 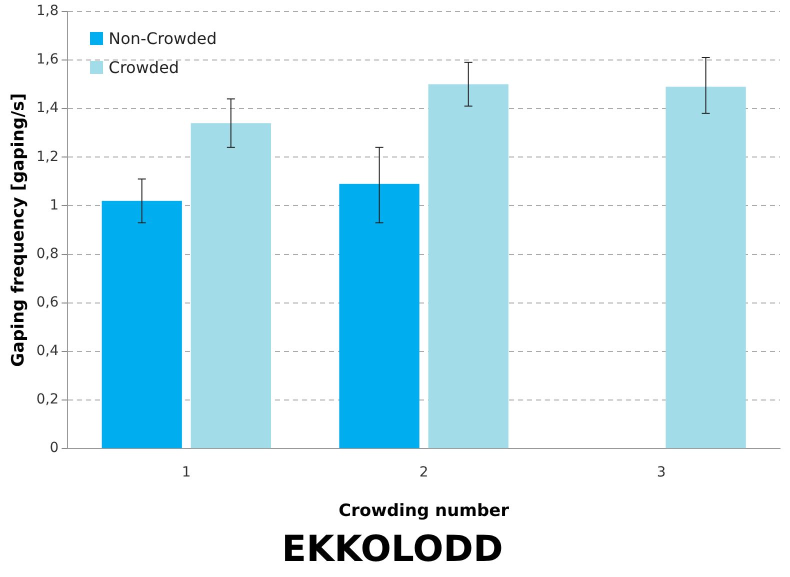 I want to click on y-tick-label: 1, so click(x=54, y=205).